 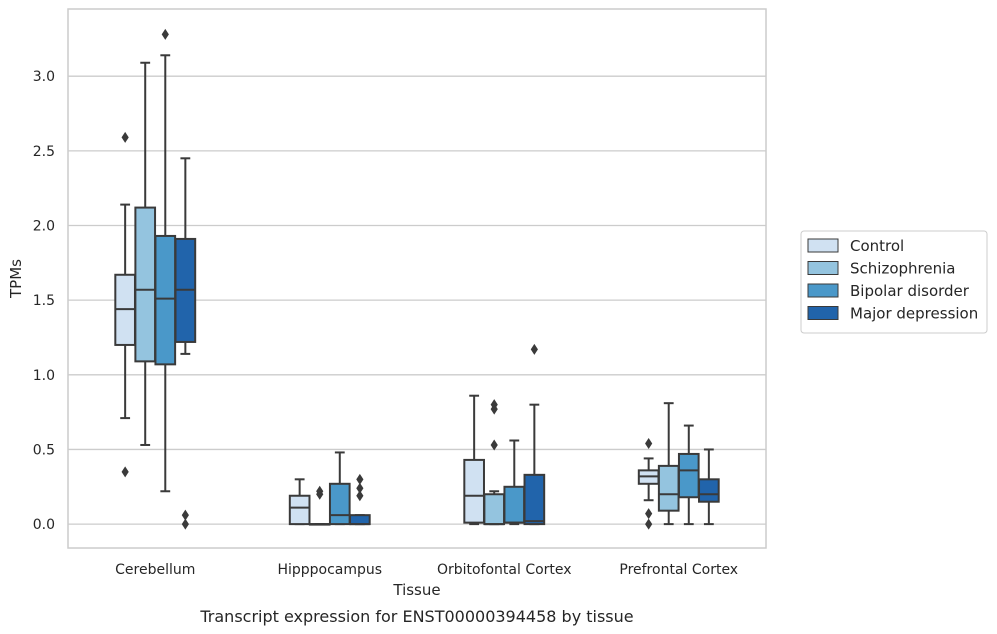 I want to click on legend-item: Major depression, so click(x=892, y=314).